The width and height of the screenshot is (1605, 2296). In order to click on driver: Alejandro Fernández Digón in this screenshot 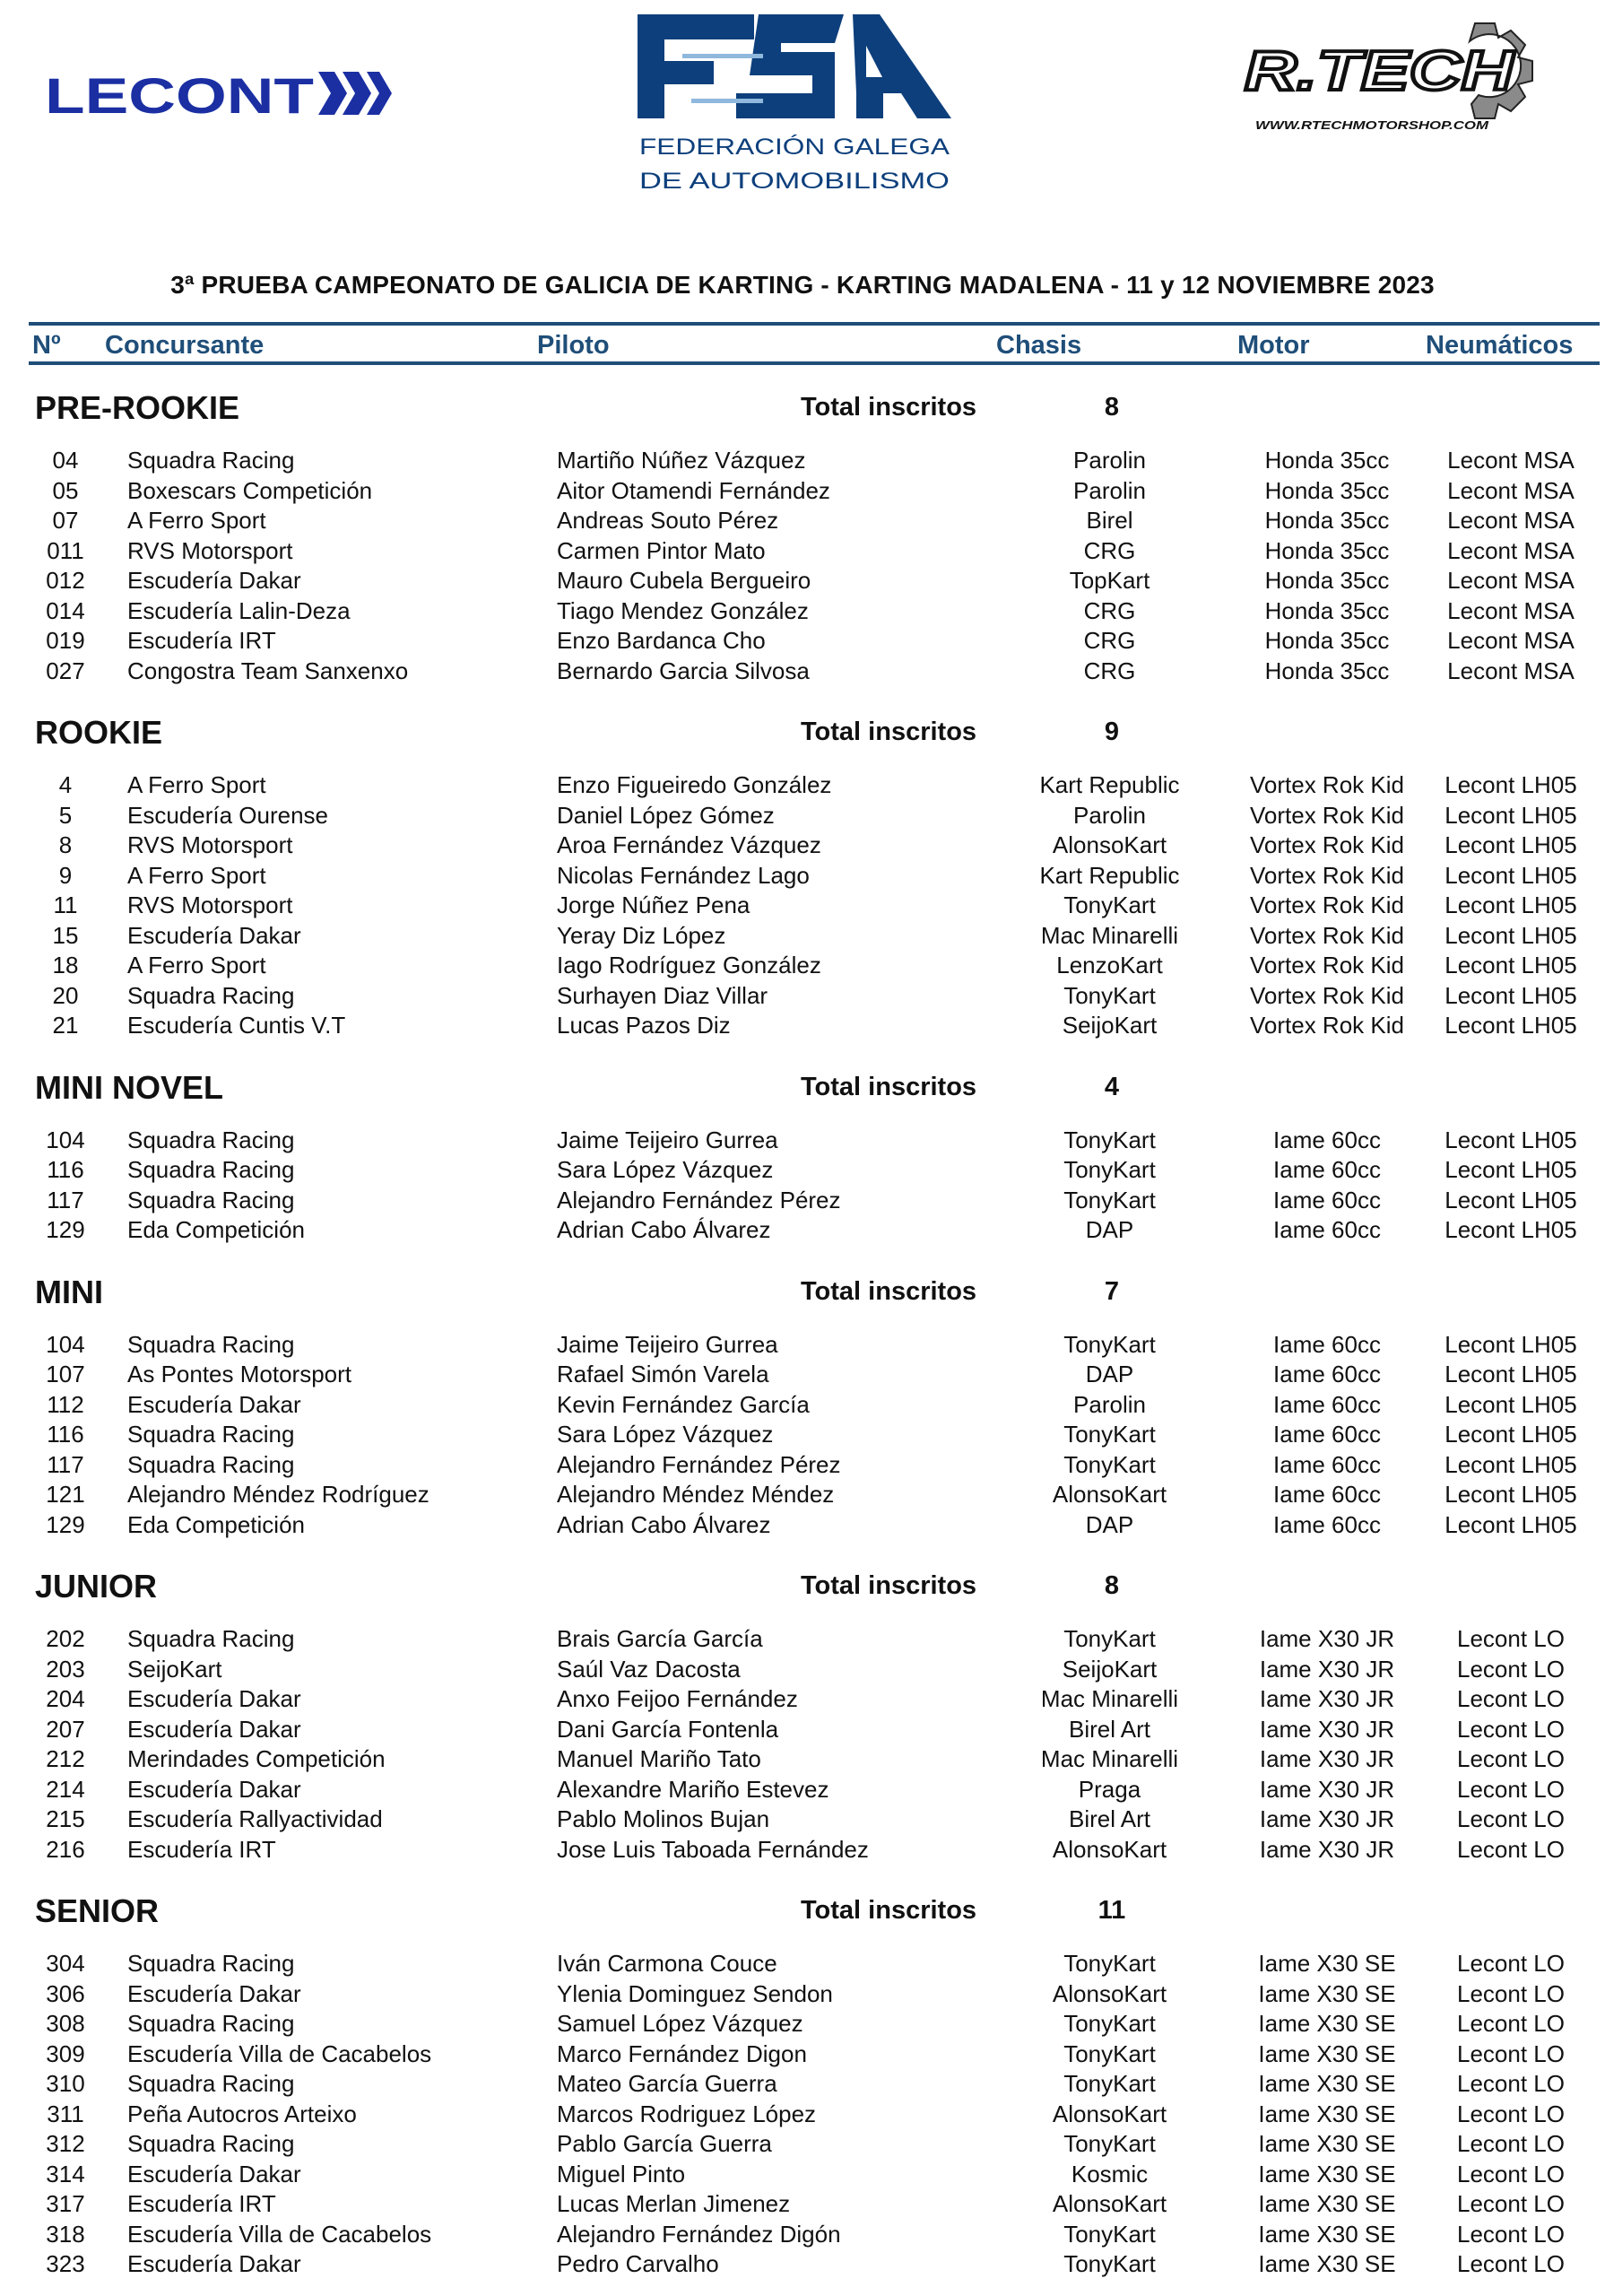, I will do `click(699, 2234)`.